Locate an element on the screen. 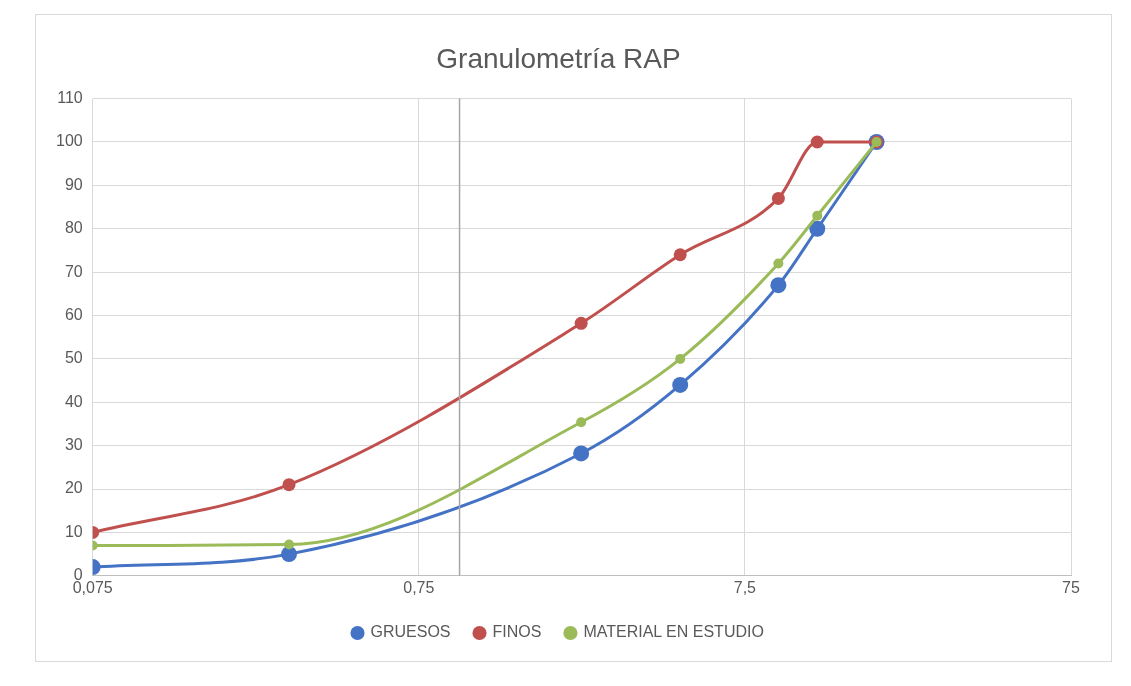 Image resolution: width=1131 pixels, height=686 pixels. y-tick-label: 60 is located at coordinates (73, 314).